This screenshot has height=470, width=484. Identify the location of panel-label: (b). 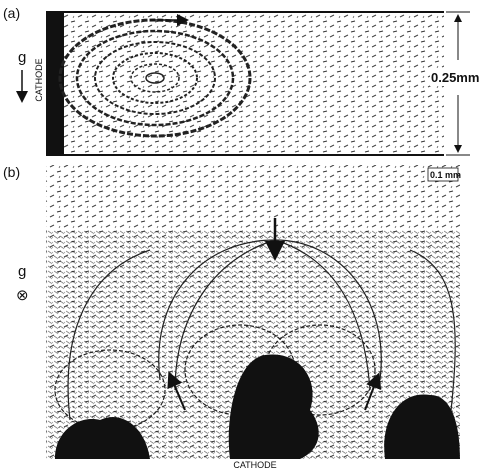
(11, 172).